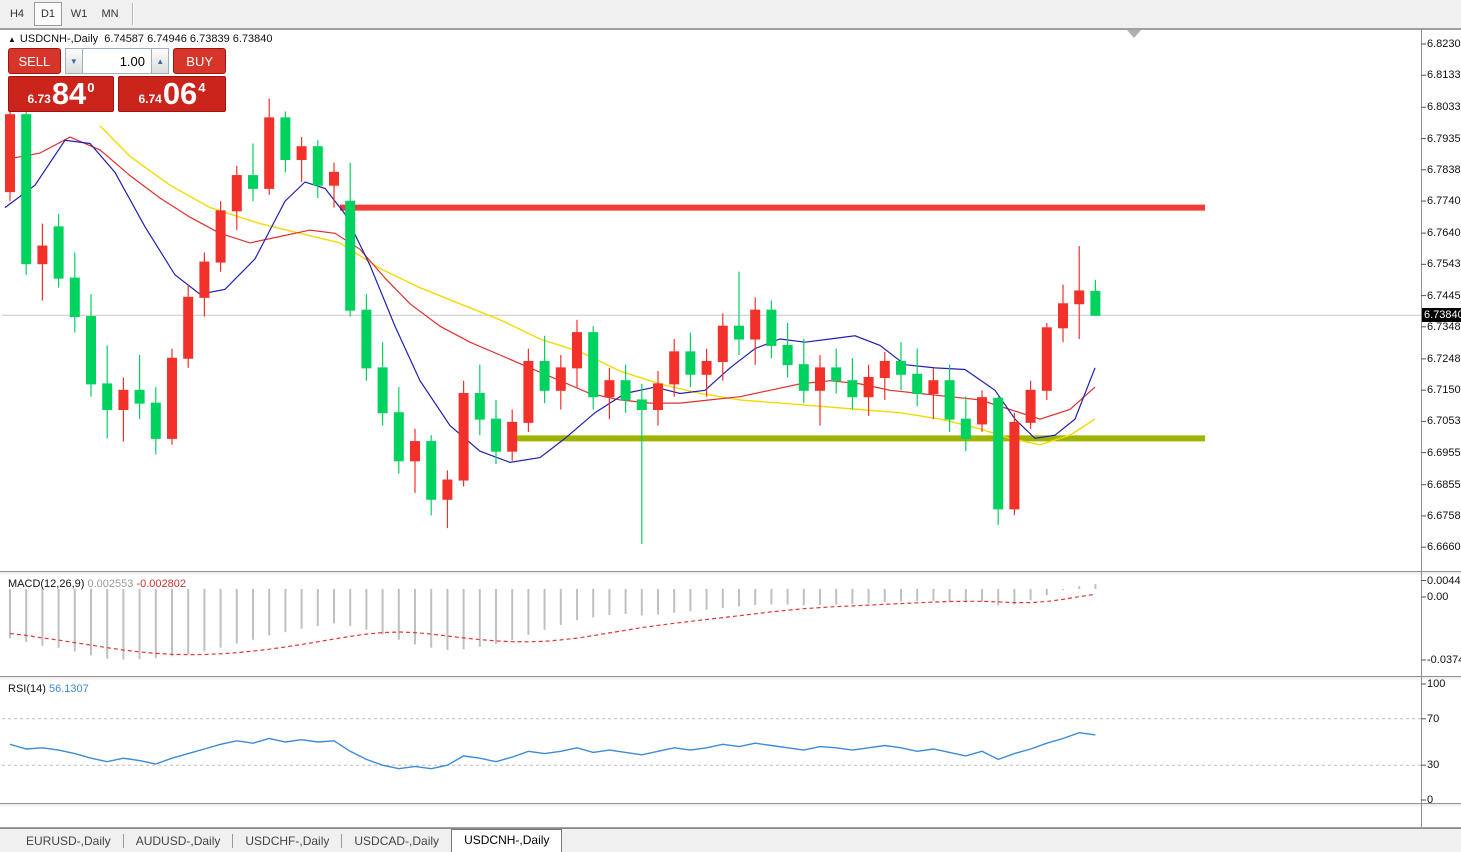  I want to click on price-axis-label: 6.82305, so click(1444, 44).